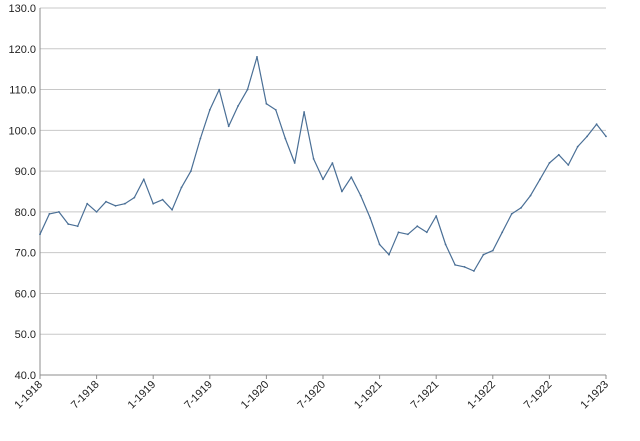 The width and height of the screenshot is (640, 441). Describe the element at coordinates (481, 395) in the screenshot. I see `x-tick-label: 1-1922` at that location.